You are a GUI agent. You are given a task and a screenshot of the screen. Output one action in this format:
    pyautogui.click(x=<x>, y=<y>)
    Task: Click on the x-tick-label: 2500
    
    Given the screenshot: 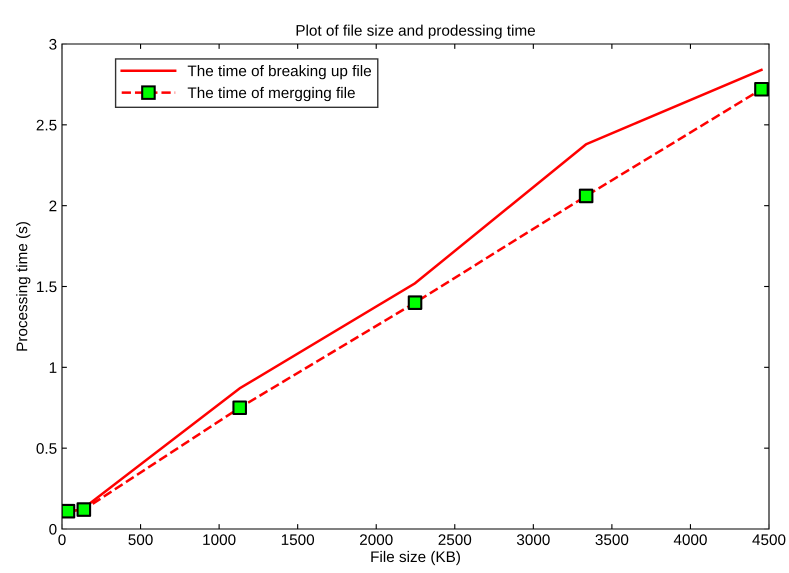 What is the action you would take?
    pyautogui.click(x=455, y=540)
    